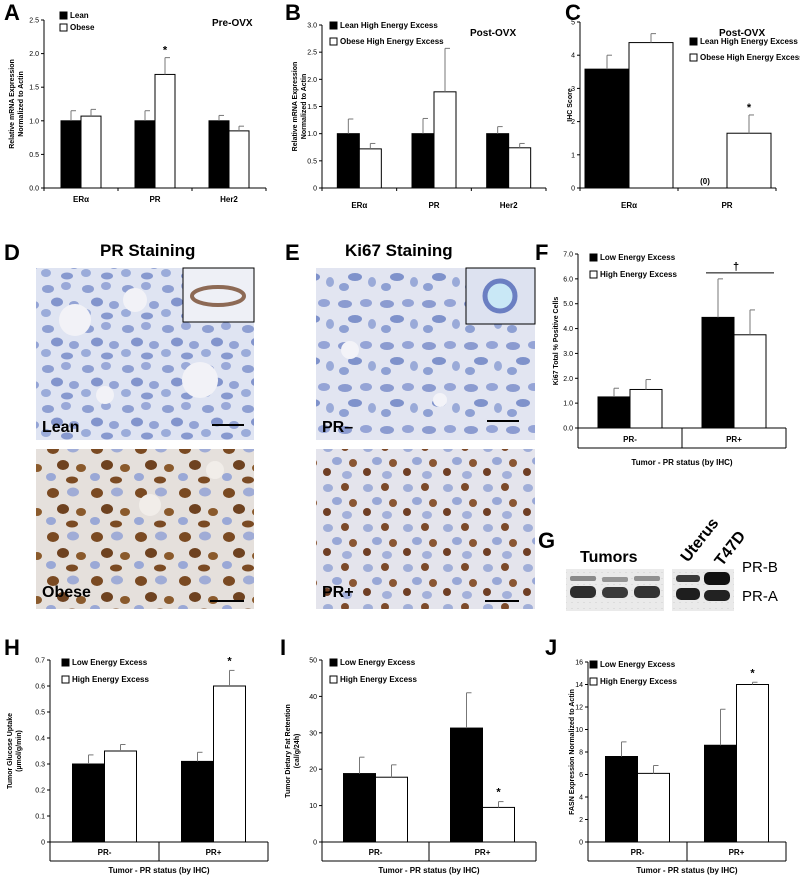  Describe the element at coordinates (12, 104) in the screenshot. I see `y-axis-label: Relative mRNA Expression` at that location.